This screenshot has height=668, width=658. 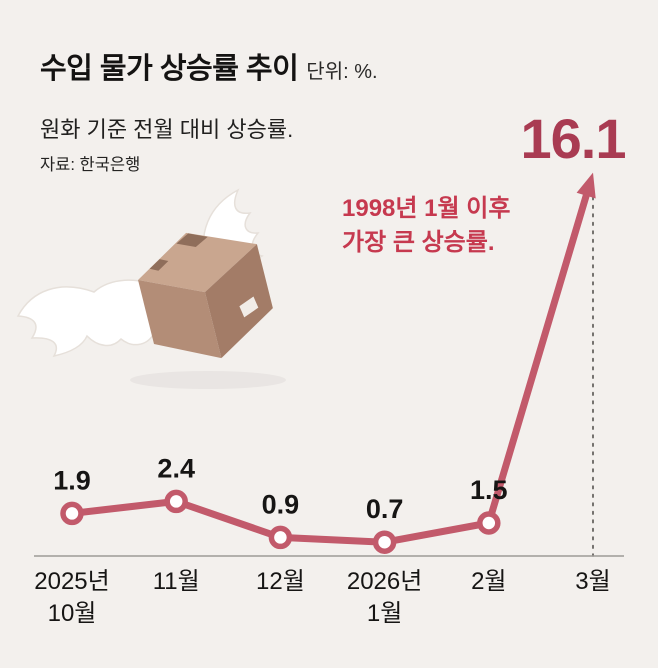 I want to click on shadow, so click(x=208, y=380).